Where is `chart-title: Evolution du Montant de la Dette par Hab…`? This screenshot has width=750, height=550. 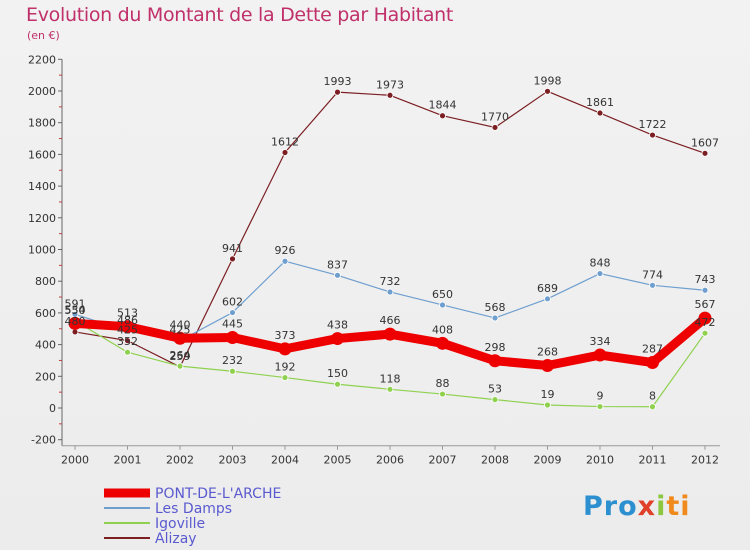 chart-title: Evolution du Montant de la Dette par Hab… is located at coordinates (240, 15).